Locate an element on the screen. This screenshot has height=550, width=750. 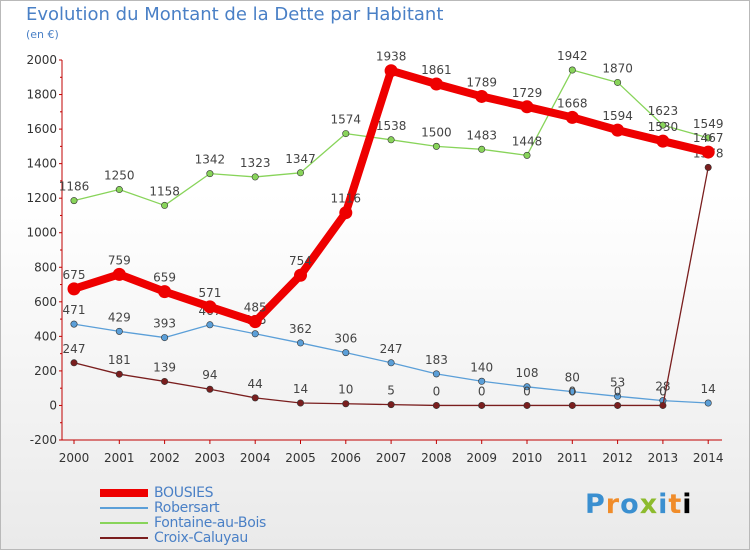
data-label: 362 is located at coordinates (300, 329).